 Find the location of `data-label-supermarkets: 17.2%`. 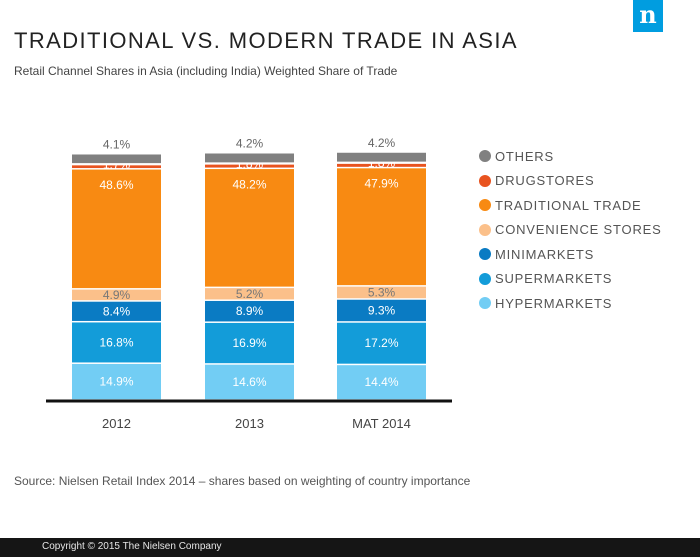

data-label-supermarkets: 17.2% is located at coordinates (381, 343).